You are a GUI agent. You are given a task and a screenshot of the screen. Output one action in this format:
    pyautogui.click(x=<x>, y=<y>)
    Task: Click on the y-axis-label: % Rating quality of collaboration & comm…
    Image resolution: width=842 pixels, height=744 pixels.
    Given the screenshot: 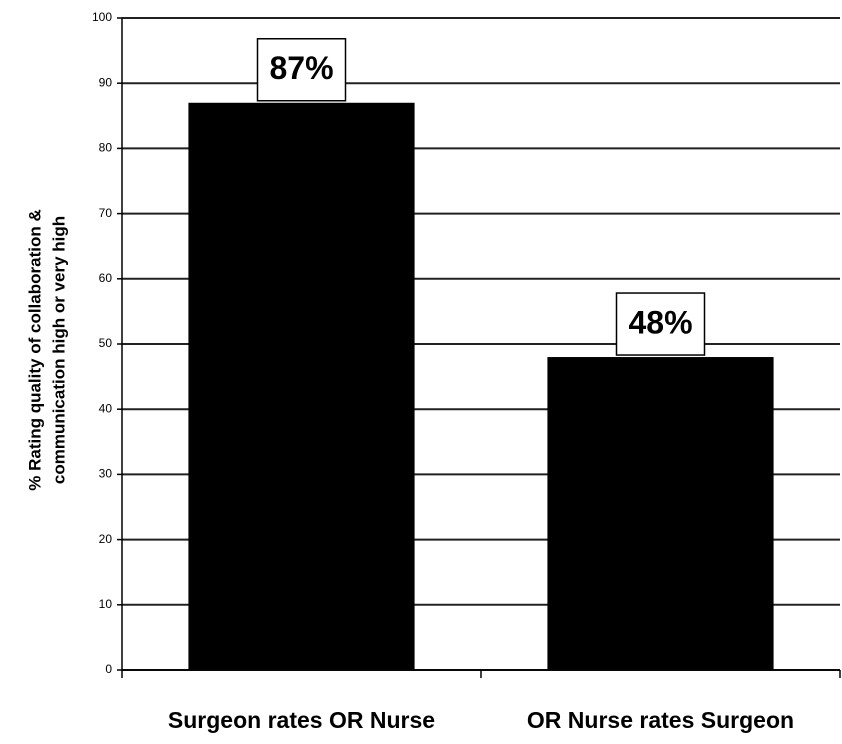 What is the action you would take?
    pyautogui.click(x=46, y=349)
    